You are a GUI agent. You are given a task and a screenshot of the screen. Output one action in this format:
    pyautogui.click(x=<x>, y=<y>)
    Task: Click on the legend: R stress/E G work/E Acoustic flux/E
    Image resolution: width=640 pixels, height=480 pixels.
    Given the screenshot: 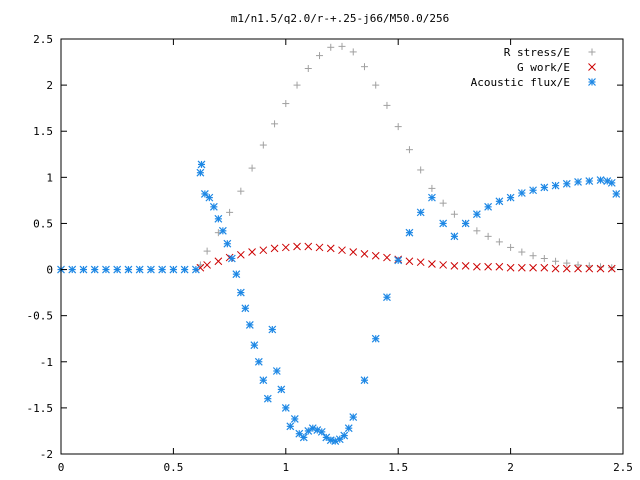 What is the action you would take?
    pyautogui.click(x=533, y=67)
    